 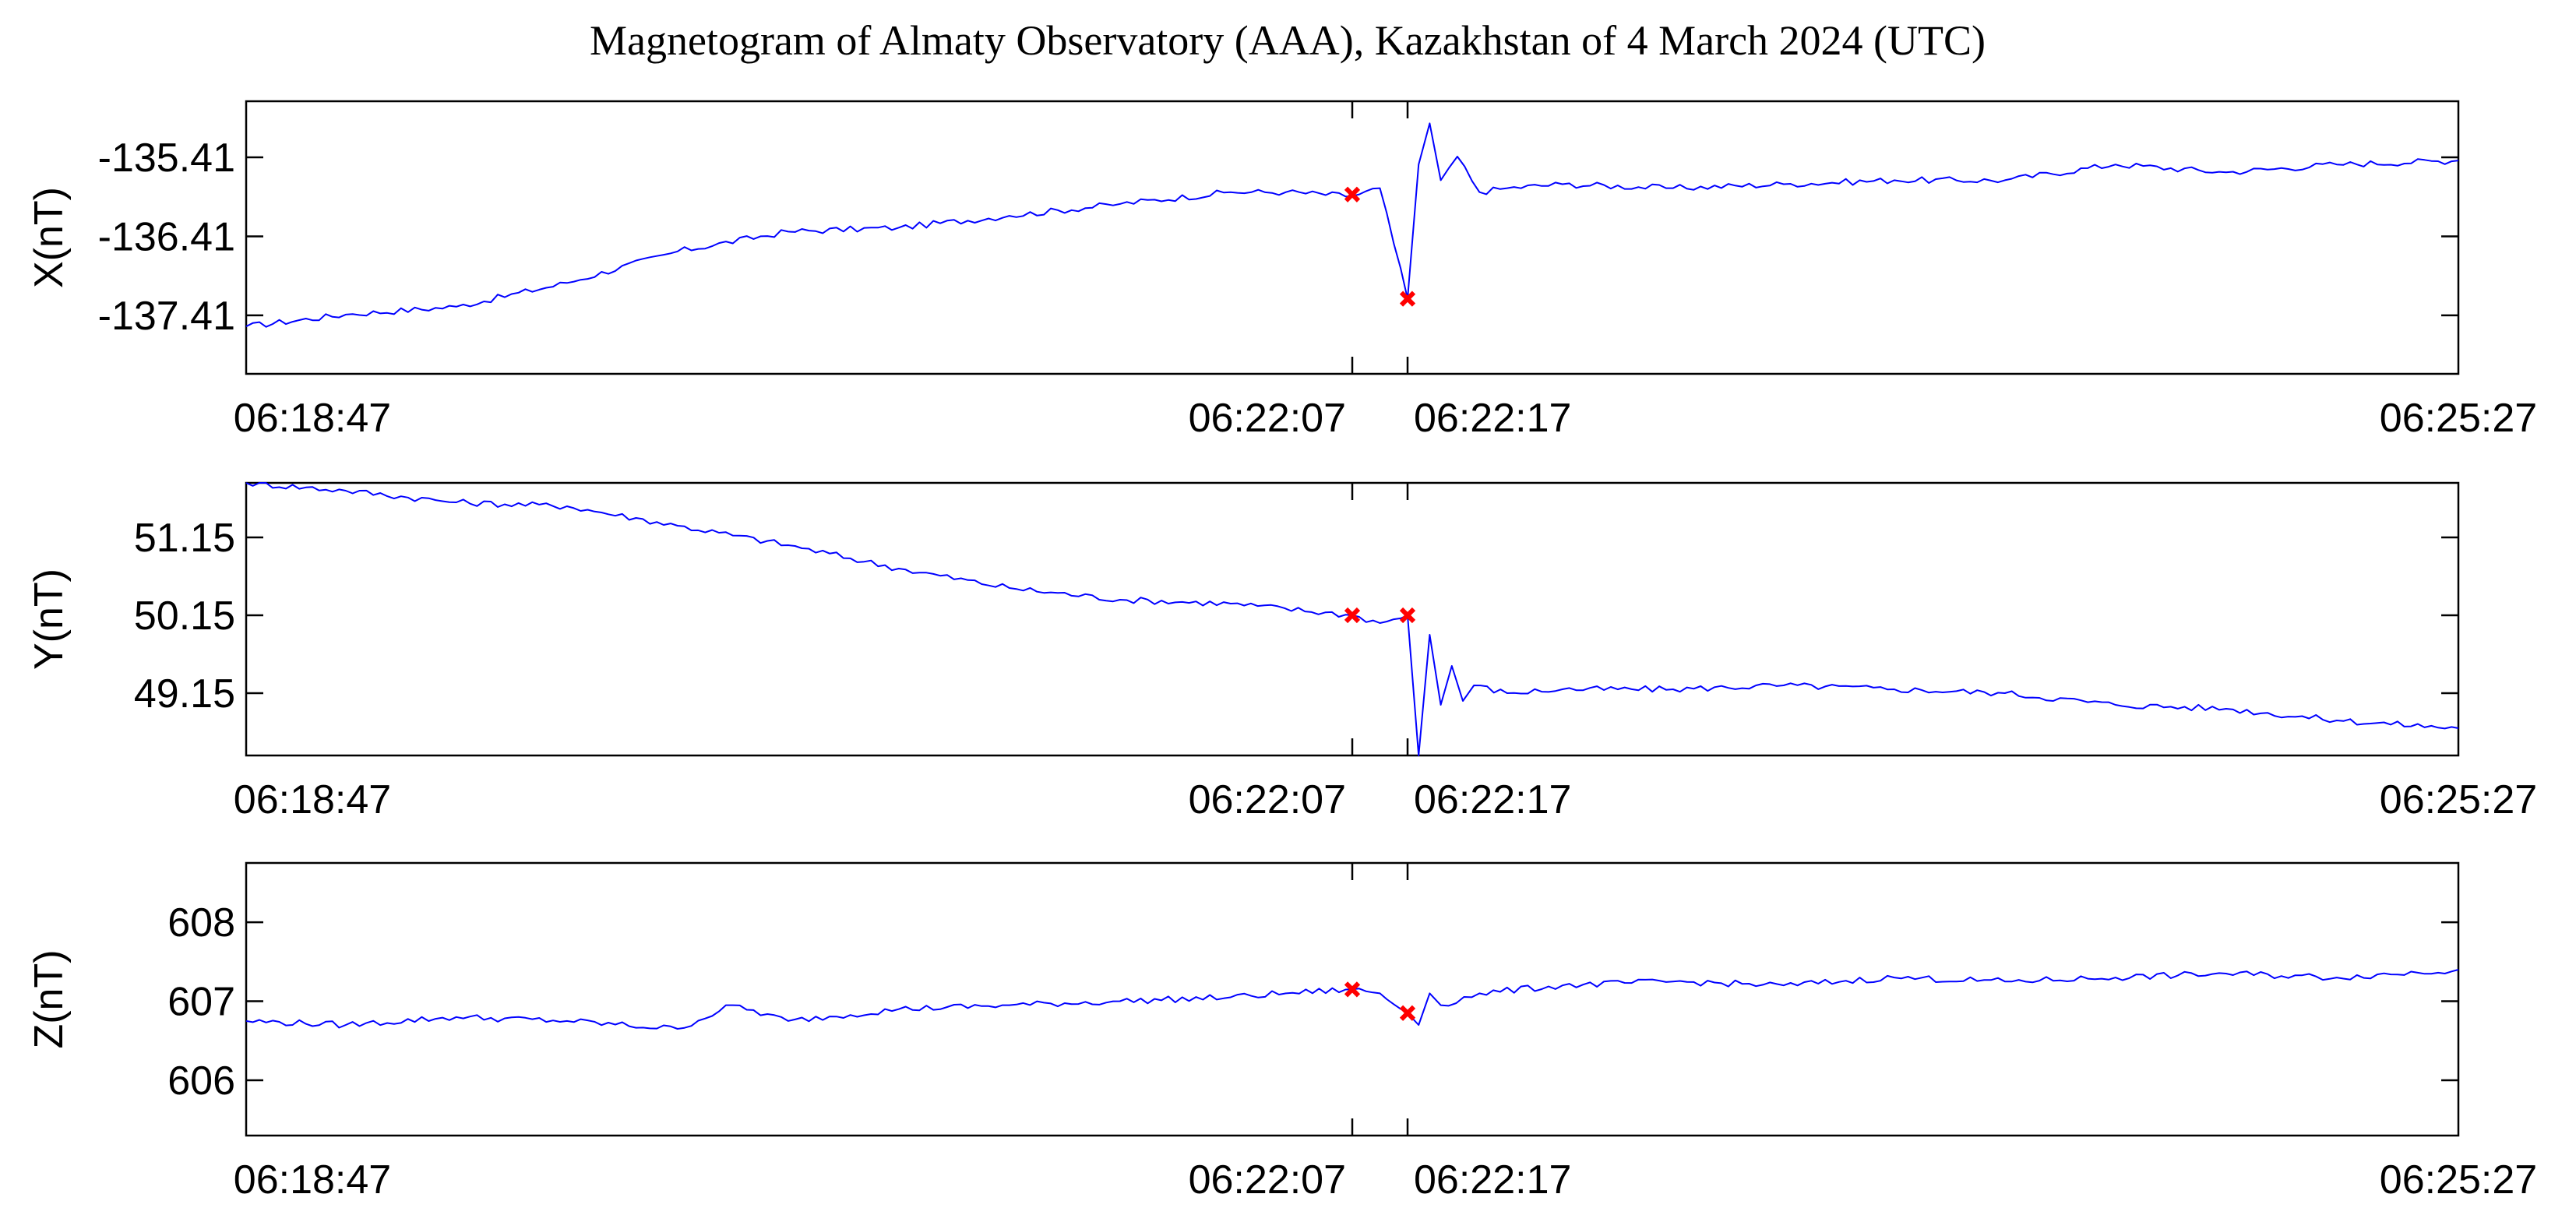 What do you see at coordinates (166, 158) in the screenshot?
I see `y-tick-label: -135.41` at bounding box center [166, 158].